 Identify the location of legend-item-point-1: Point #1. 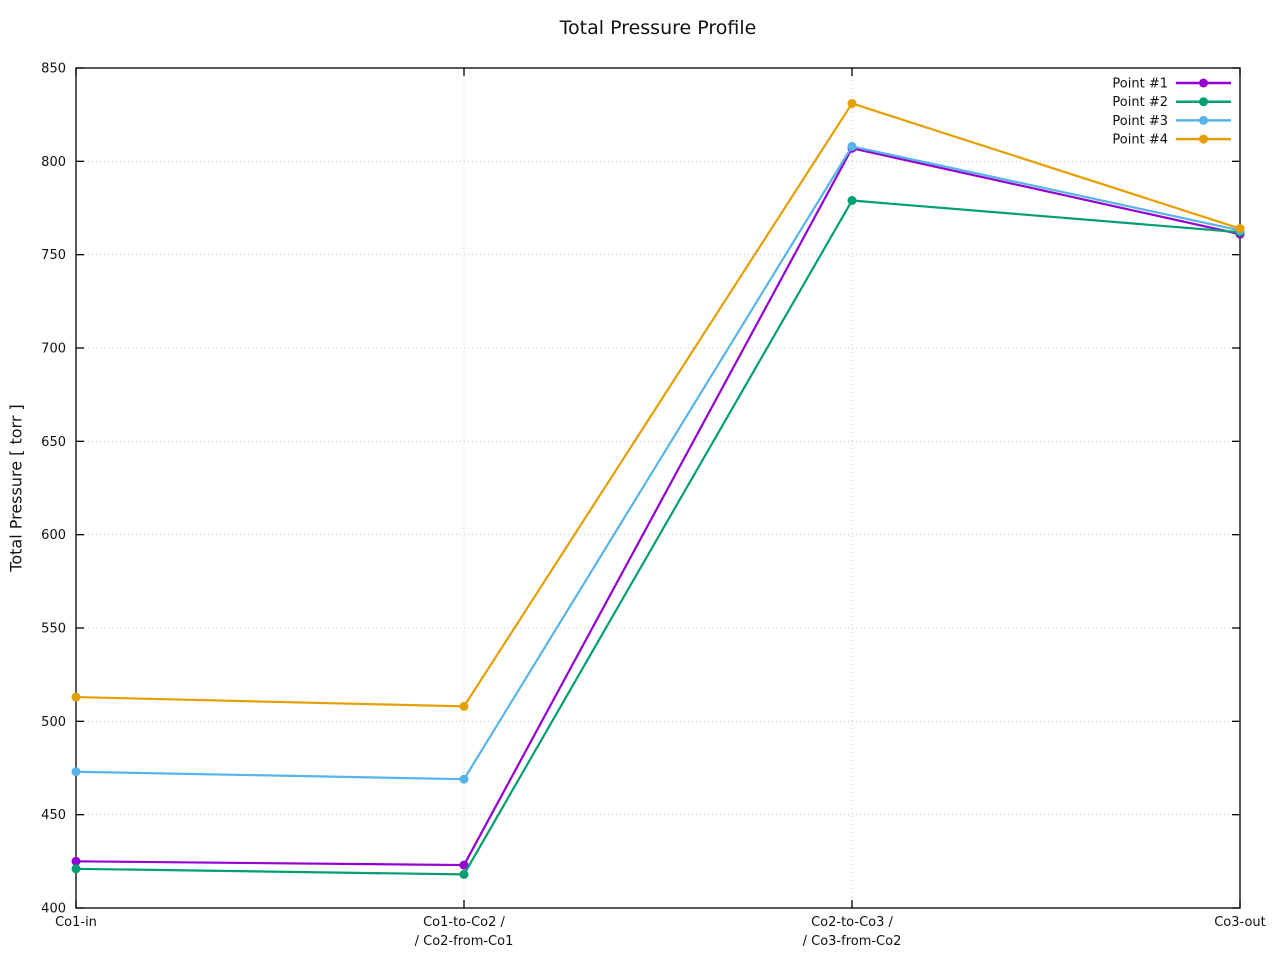
(1171, 84).